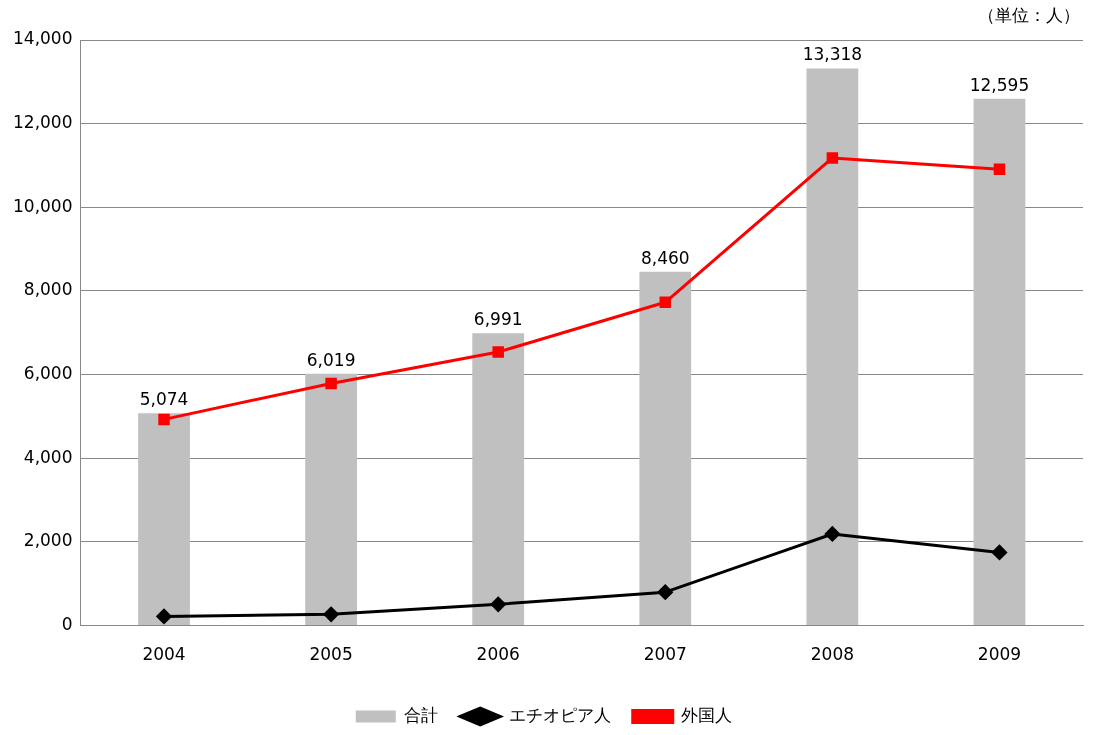  I want to click on y-tick-label: 10,000, so click(43, 205).